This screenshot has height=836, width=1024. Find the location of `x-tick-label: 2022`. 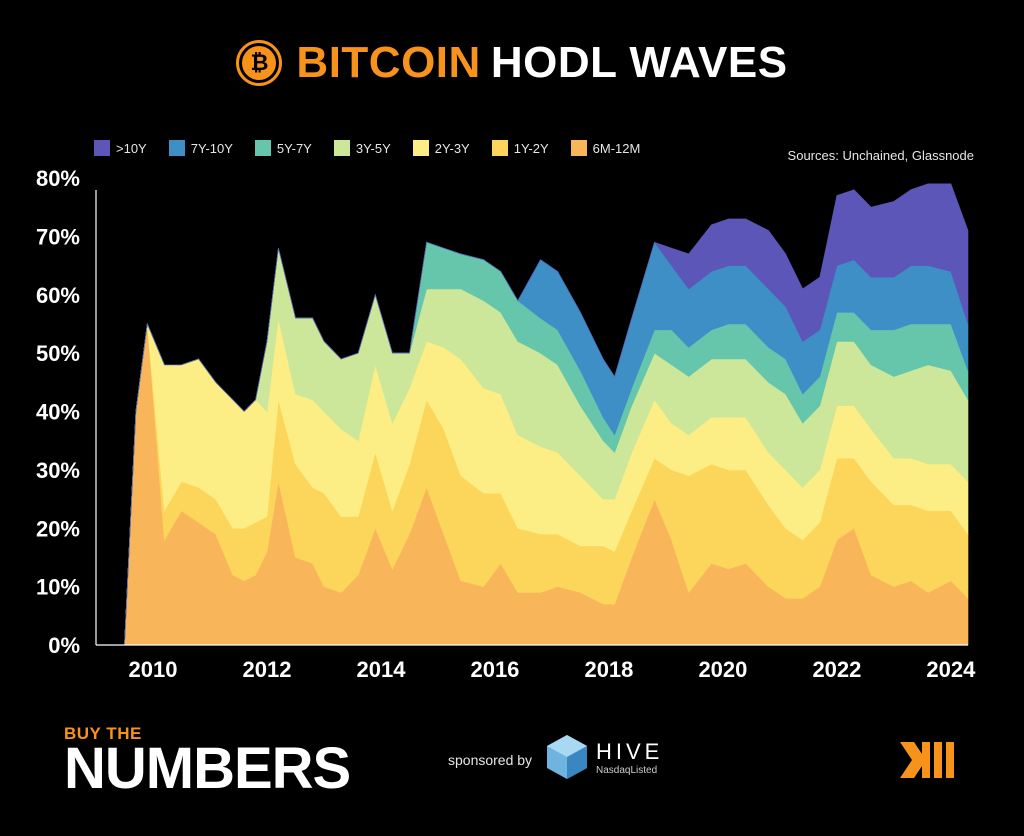

x-tick-label: 2022 is located at coordinates (836, 669).